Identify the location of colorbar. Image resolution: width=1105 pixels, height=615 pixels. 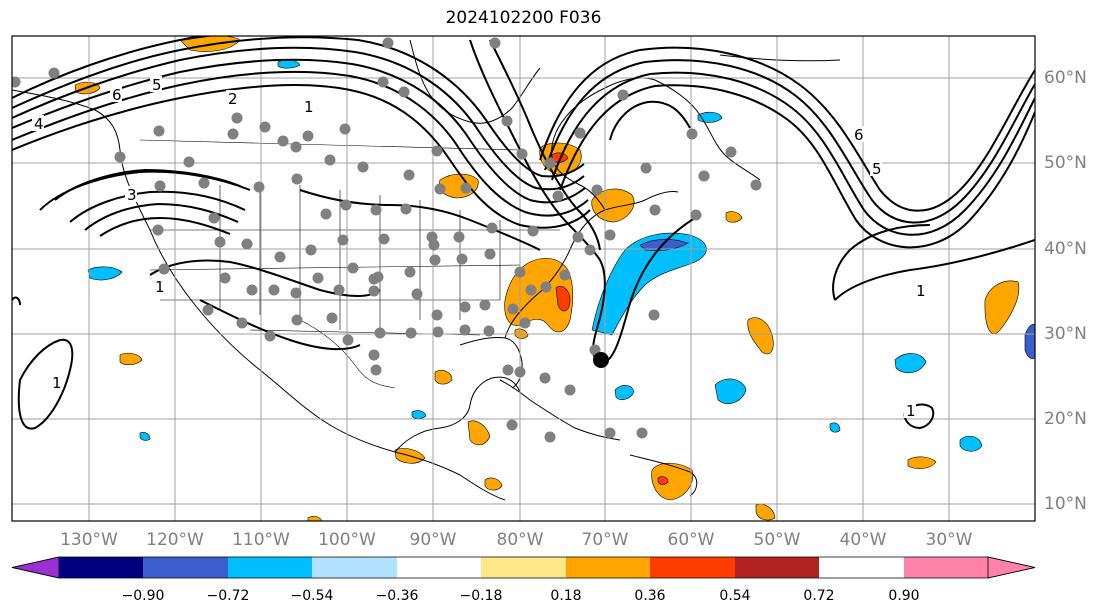
(523, 567).